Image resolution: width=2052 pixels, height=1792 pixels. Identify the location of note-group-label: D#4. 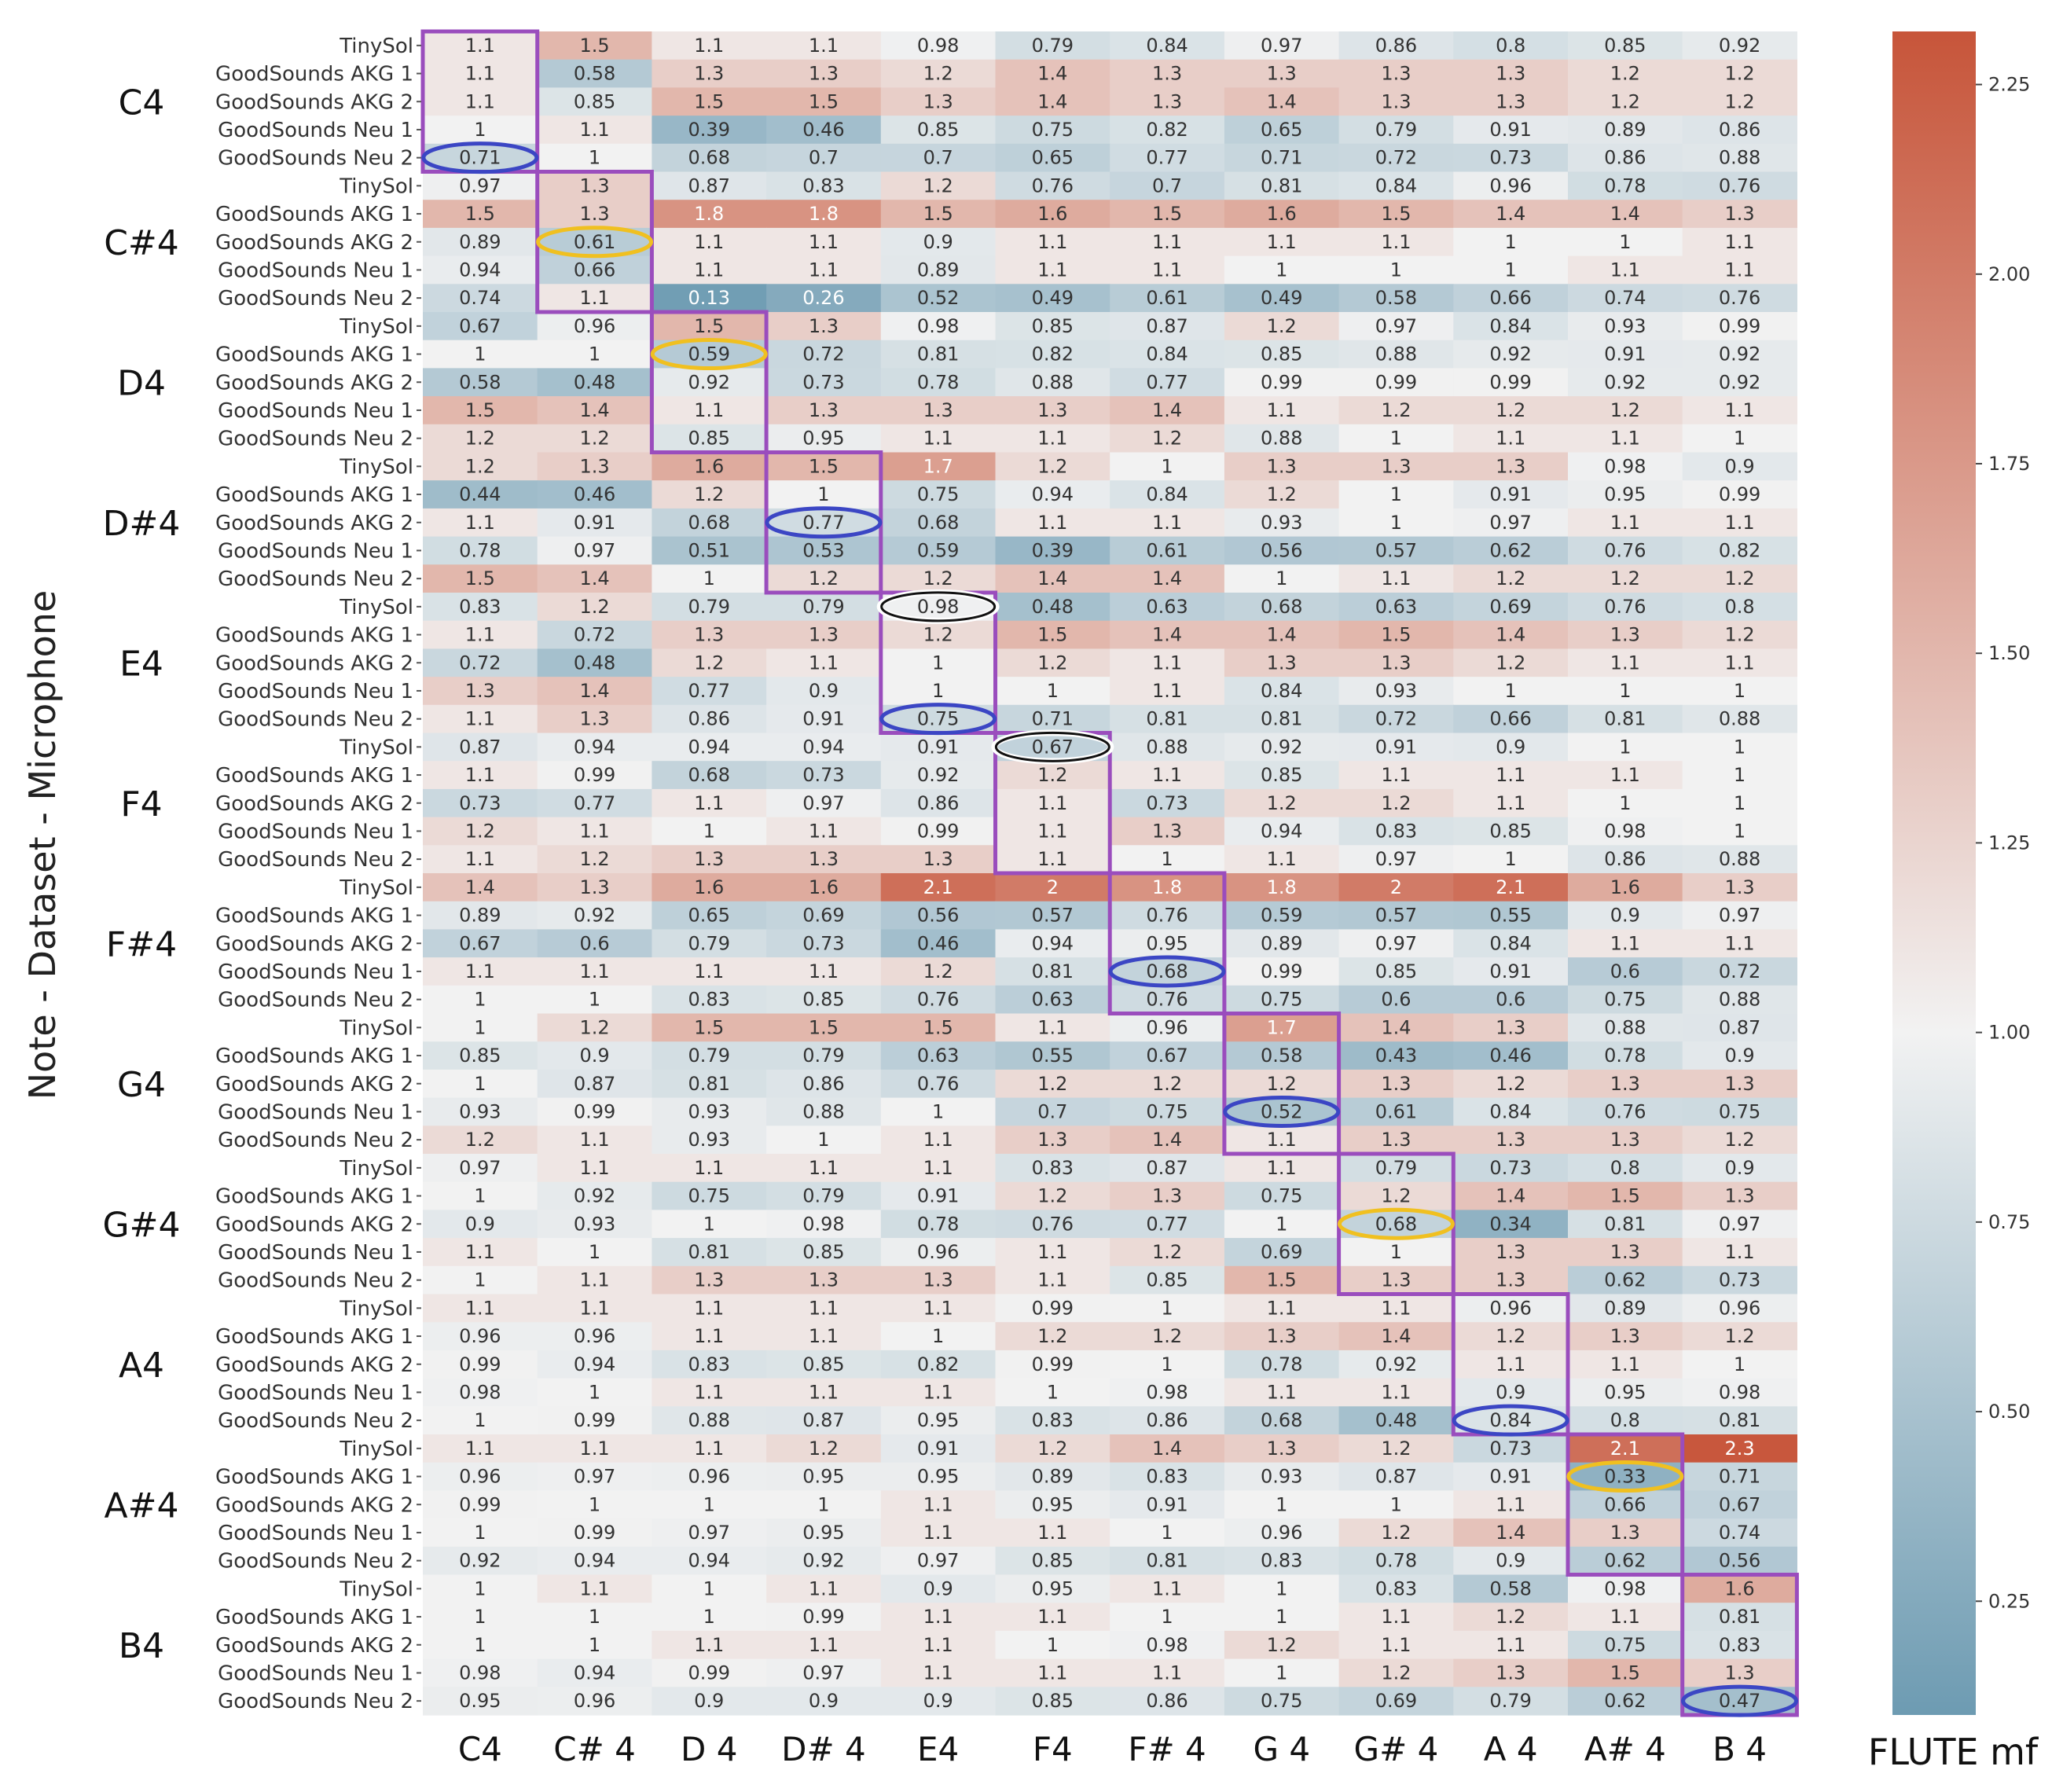
(142, 524).